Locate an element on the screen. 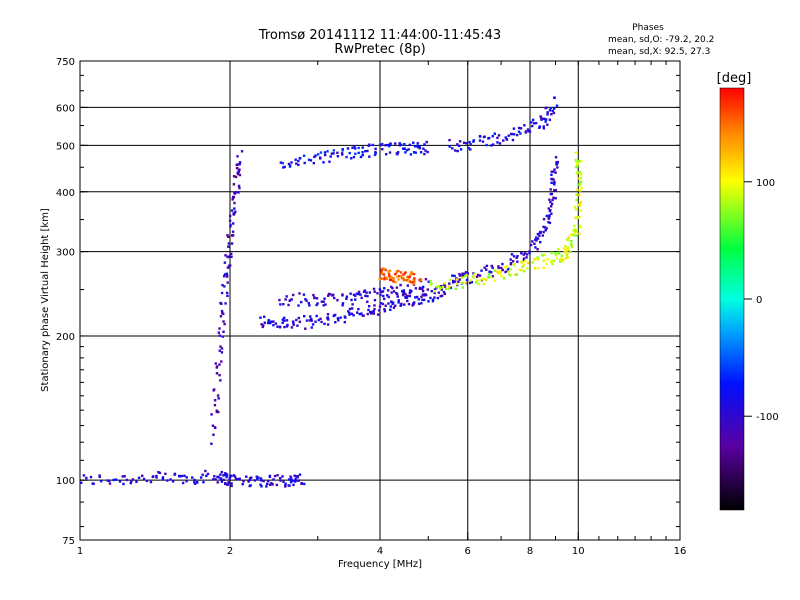 The width and height of the screenshot is (800, 600). stats-heading: Phases is located at coordinates (648, 28).